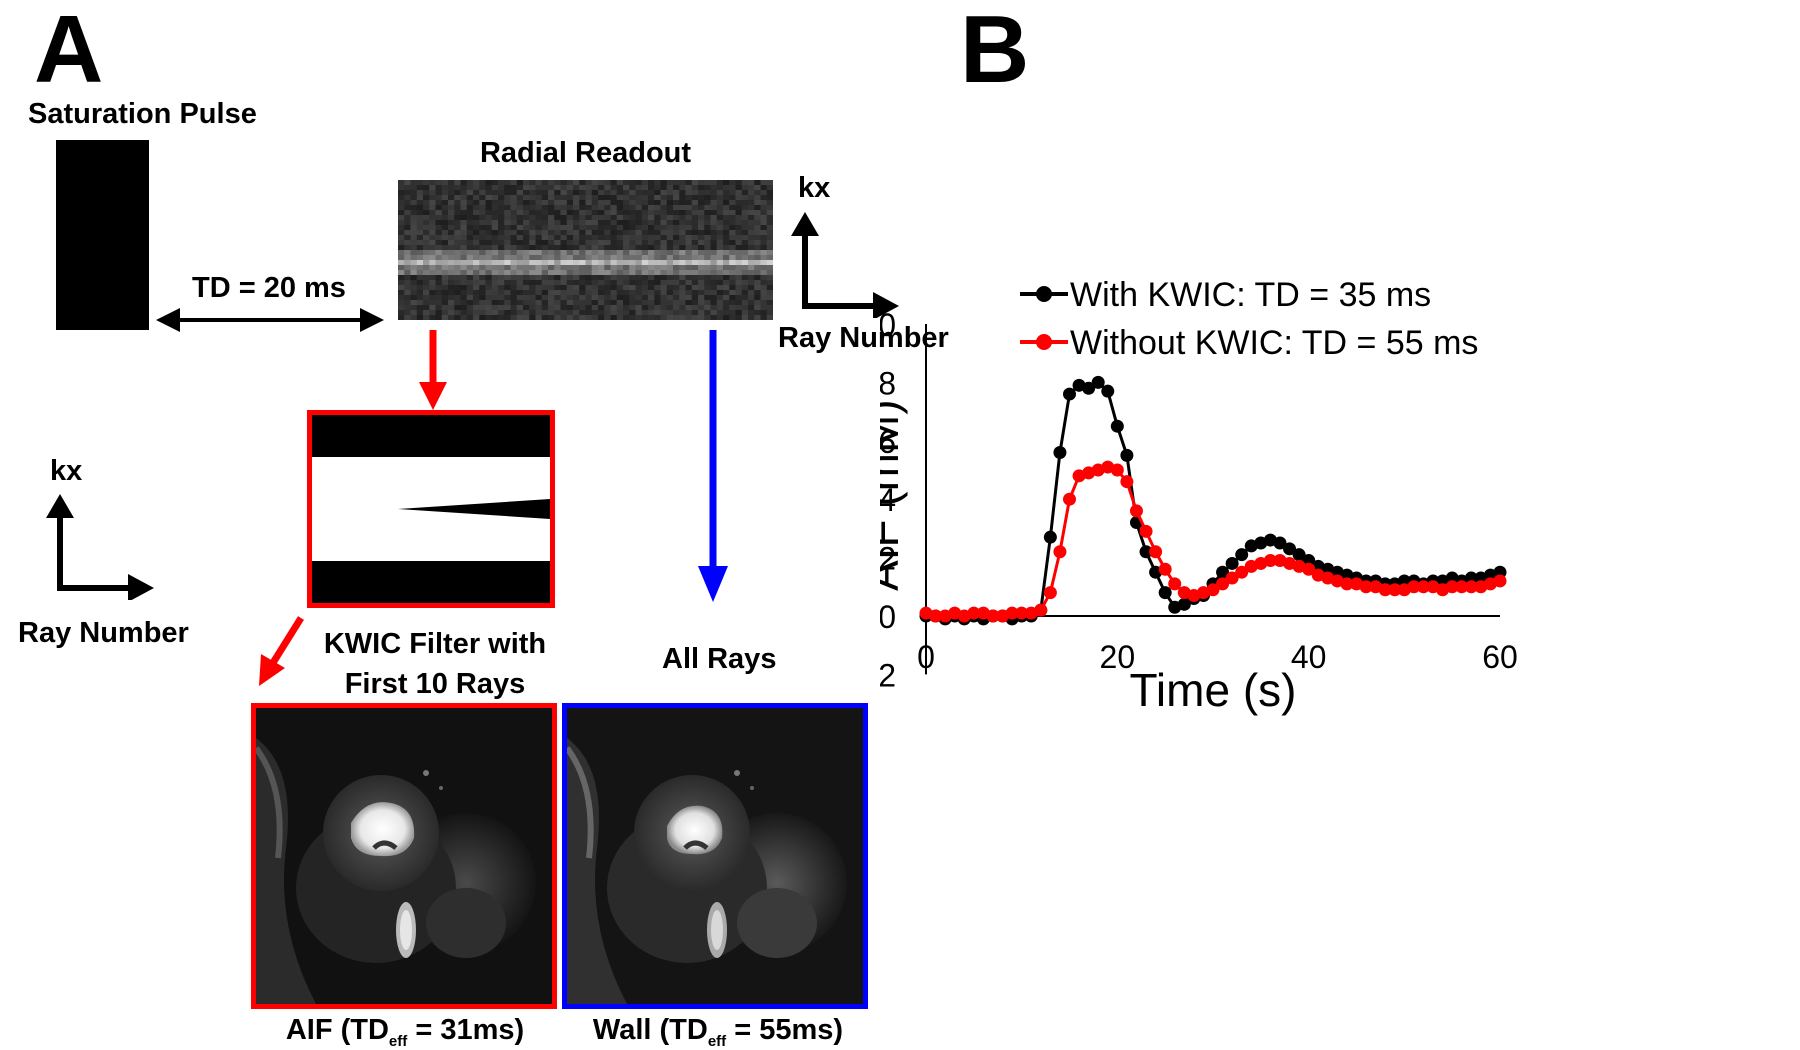  What do you see at coordinates (863, 338) in the screenshot?
I see `axis-ray-number-label-top: Ray Number` at bounding box center [863, 338].